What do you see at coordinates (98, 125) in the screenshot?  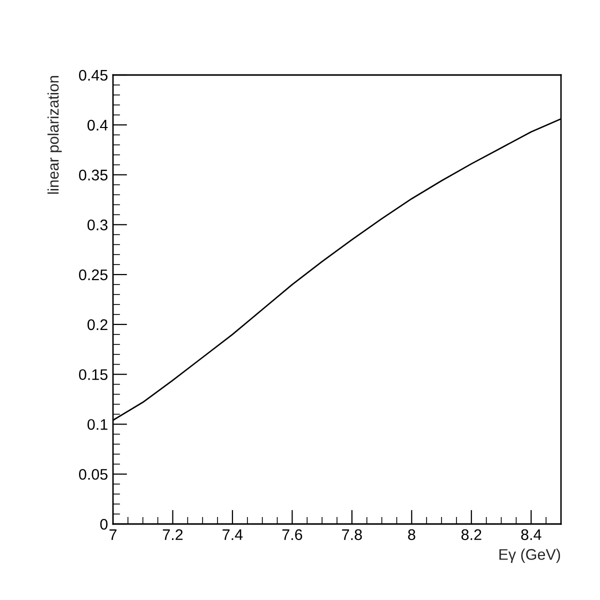 I see `y-tick-label: 0.4` at bounding box center [98, 125].